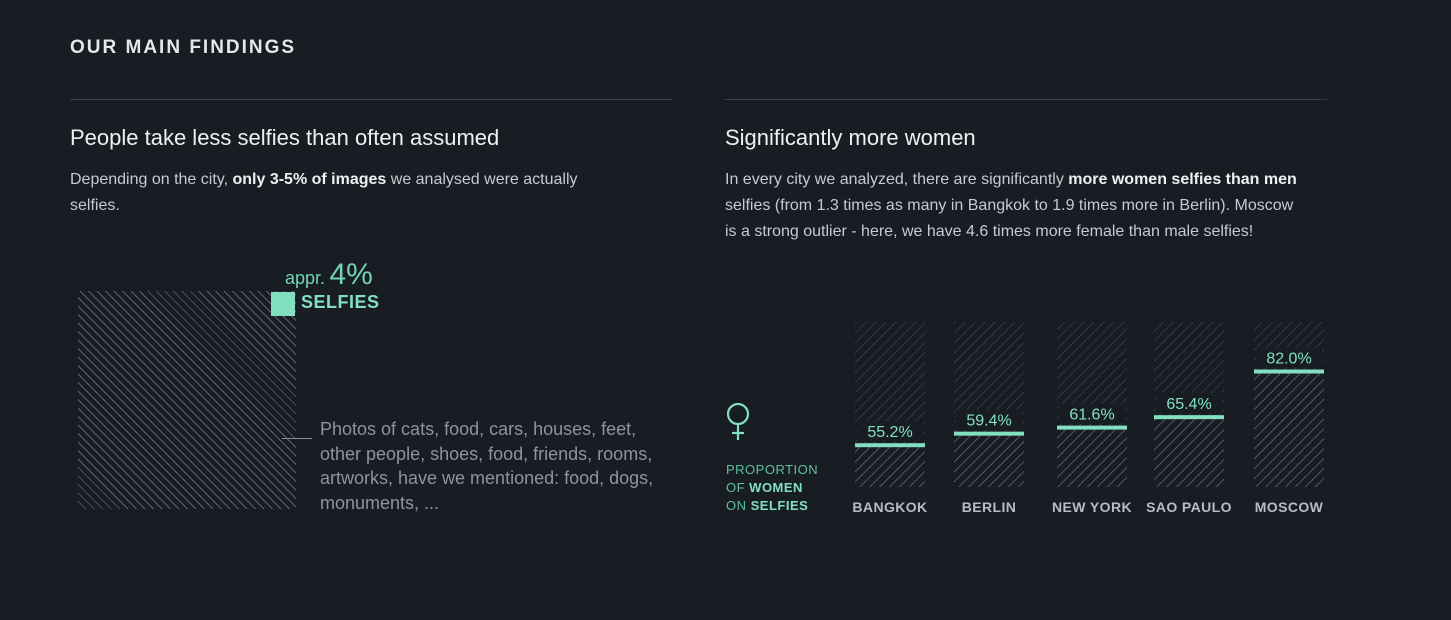 The image size is (1451, 620). I want to click on connector-line, so click(297, 438).